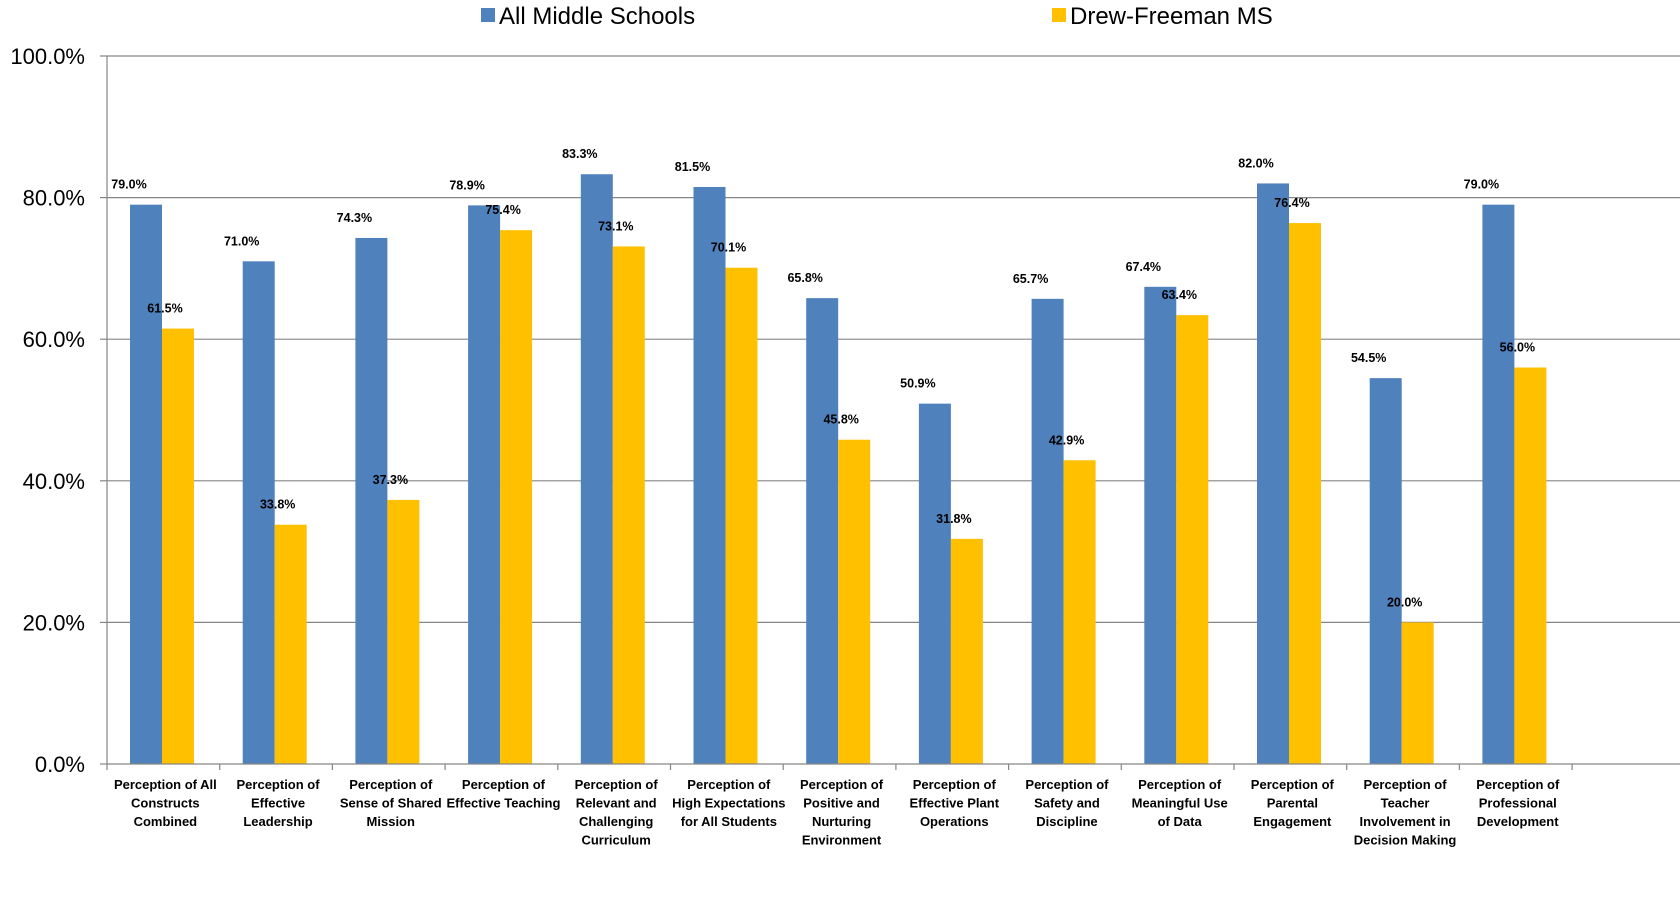  Describe the element at coordinates (54, 622) in the screenshot. I see `y-tick-label: 20.0%` at that location.